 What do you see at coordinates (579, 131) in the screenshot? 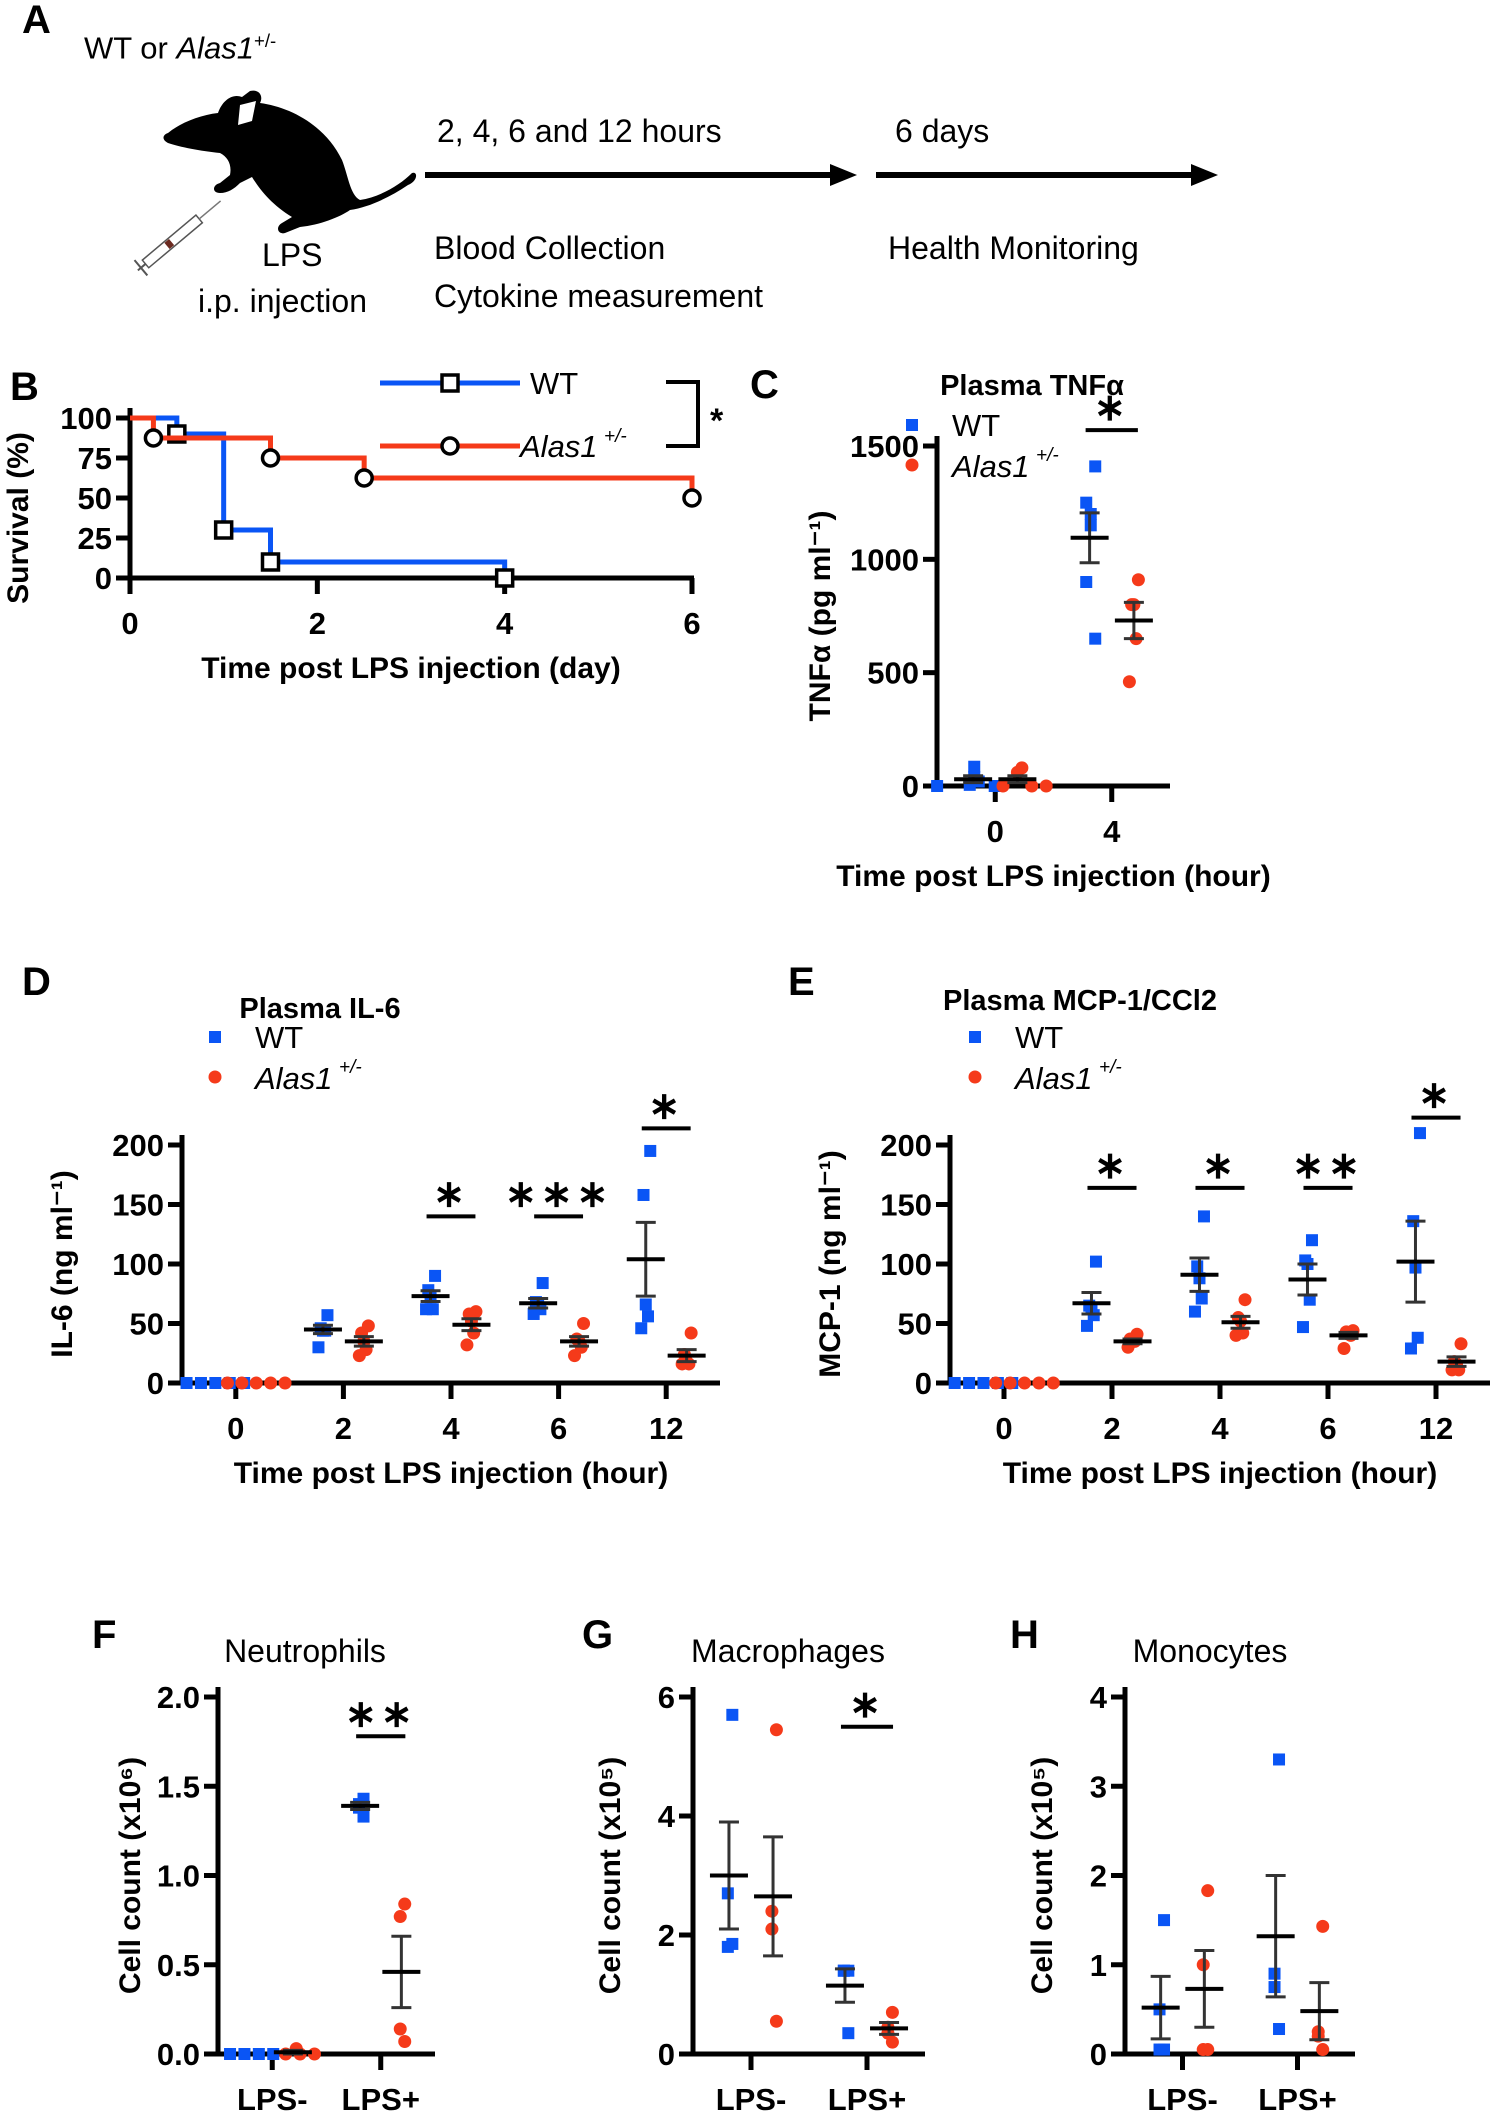
I see `step1-time-label: 2, 4, 6 and 12 hours` at bounding box center [579, 131].